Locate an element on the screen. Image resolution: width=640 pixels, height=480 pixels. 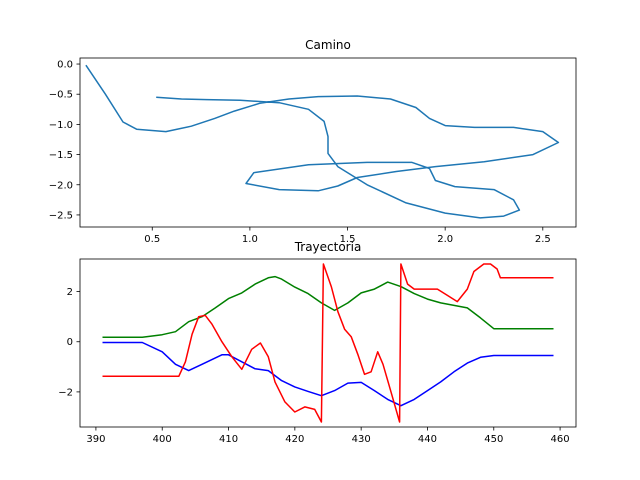
x-tick-label: 430 is located at coordinates (361, 439).